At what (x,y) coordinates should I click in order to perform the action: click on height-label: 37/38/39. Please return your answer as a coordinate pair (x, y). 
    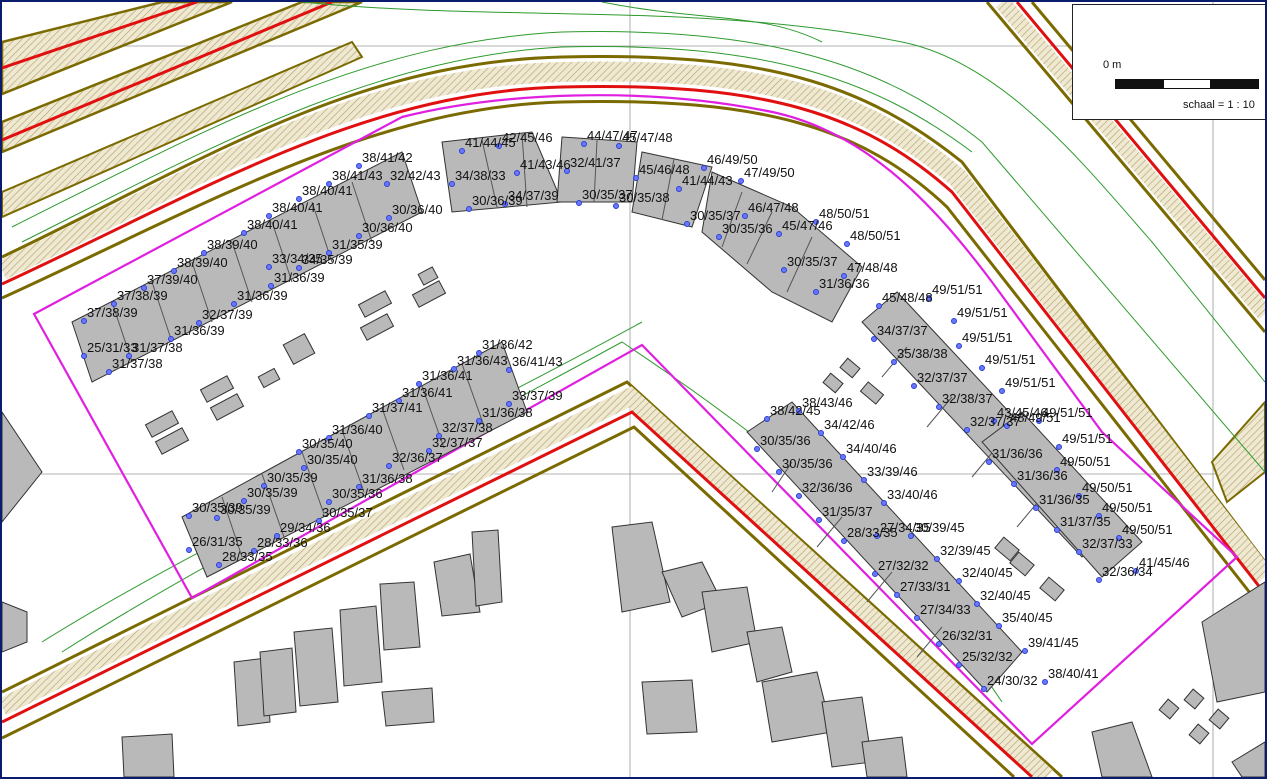
    Looking at the image, I should click on (112, 312).